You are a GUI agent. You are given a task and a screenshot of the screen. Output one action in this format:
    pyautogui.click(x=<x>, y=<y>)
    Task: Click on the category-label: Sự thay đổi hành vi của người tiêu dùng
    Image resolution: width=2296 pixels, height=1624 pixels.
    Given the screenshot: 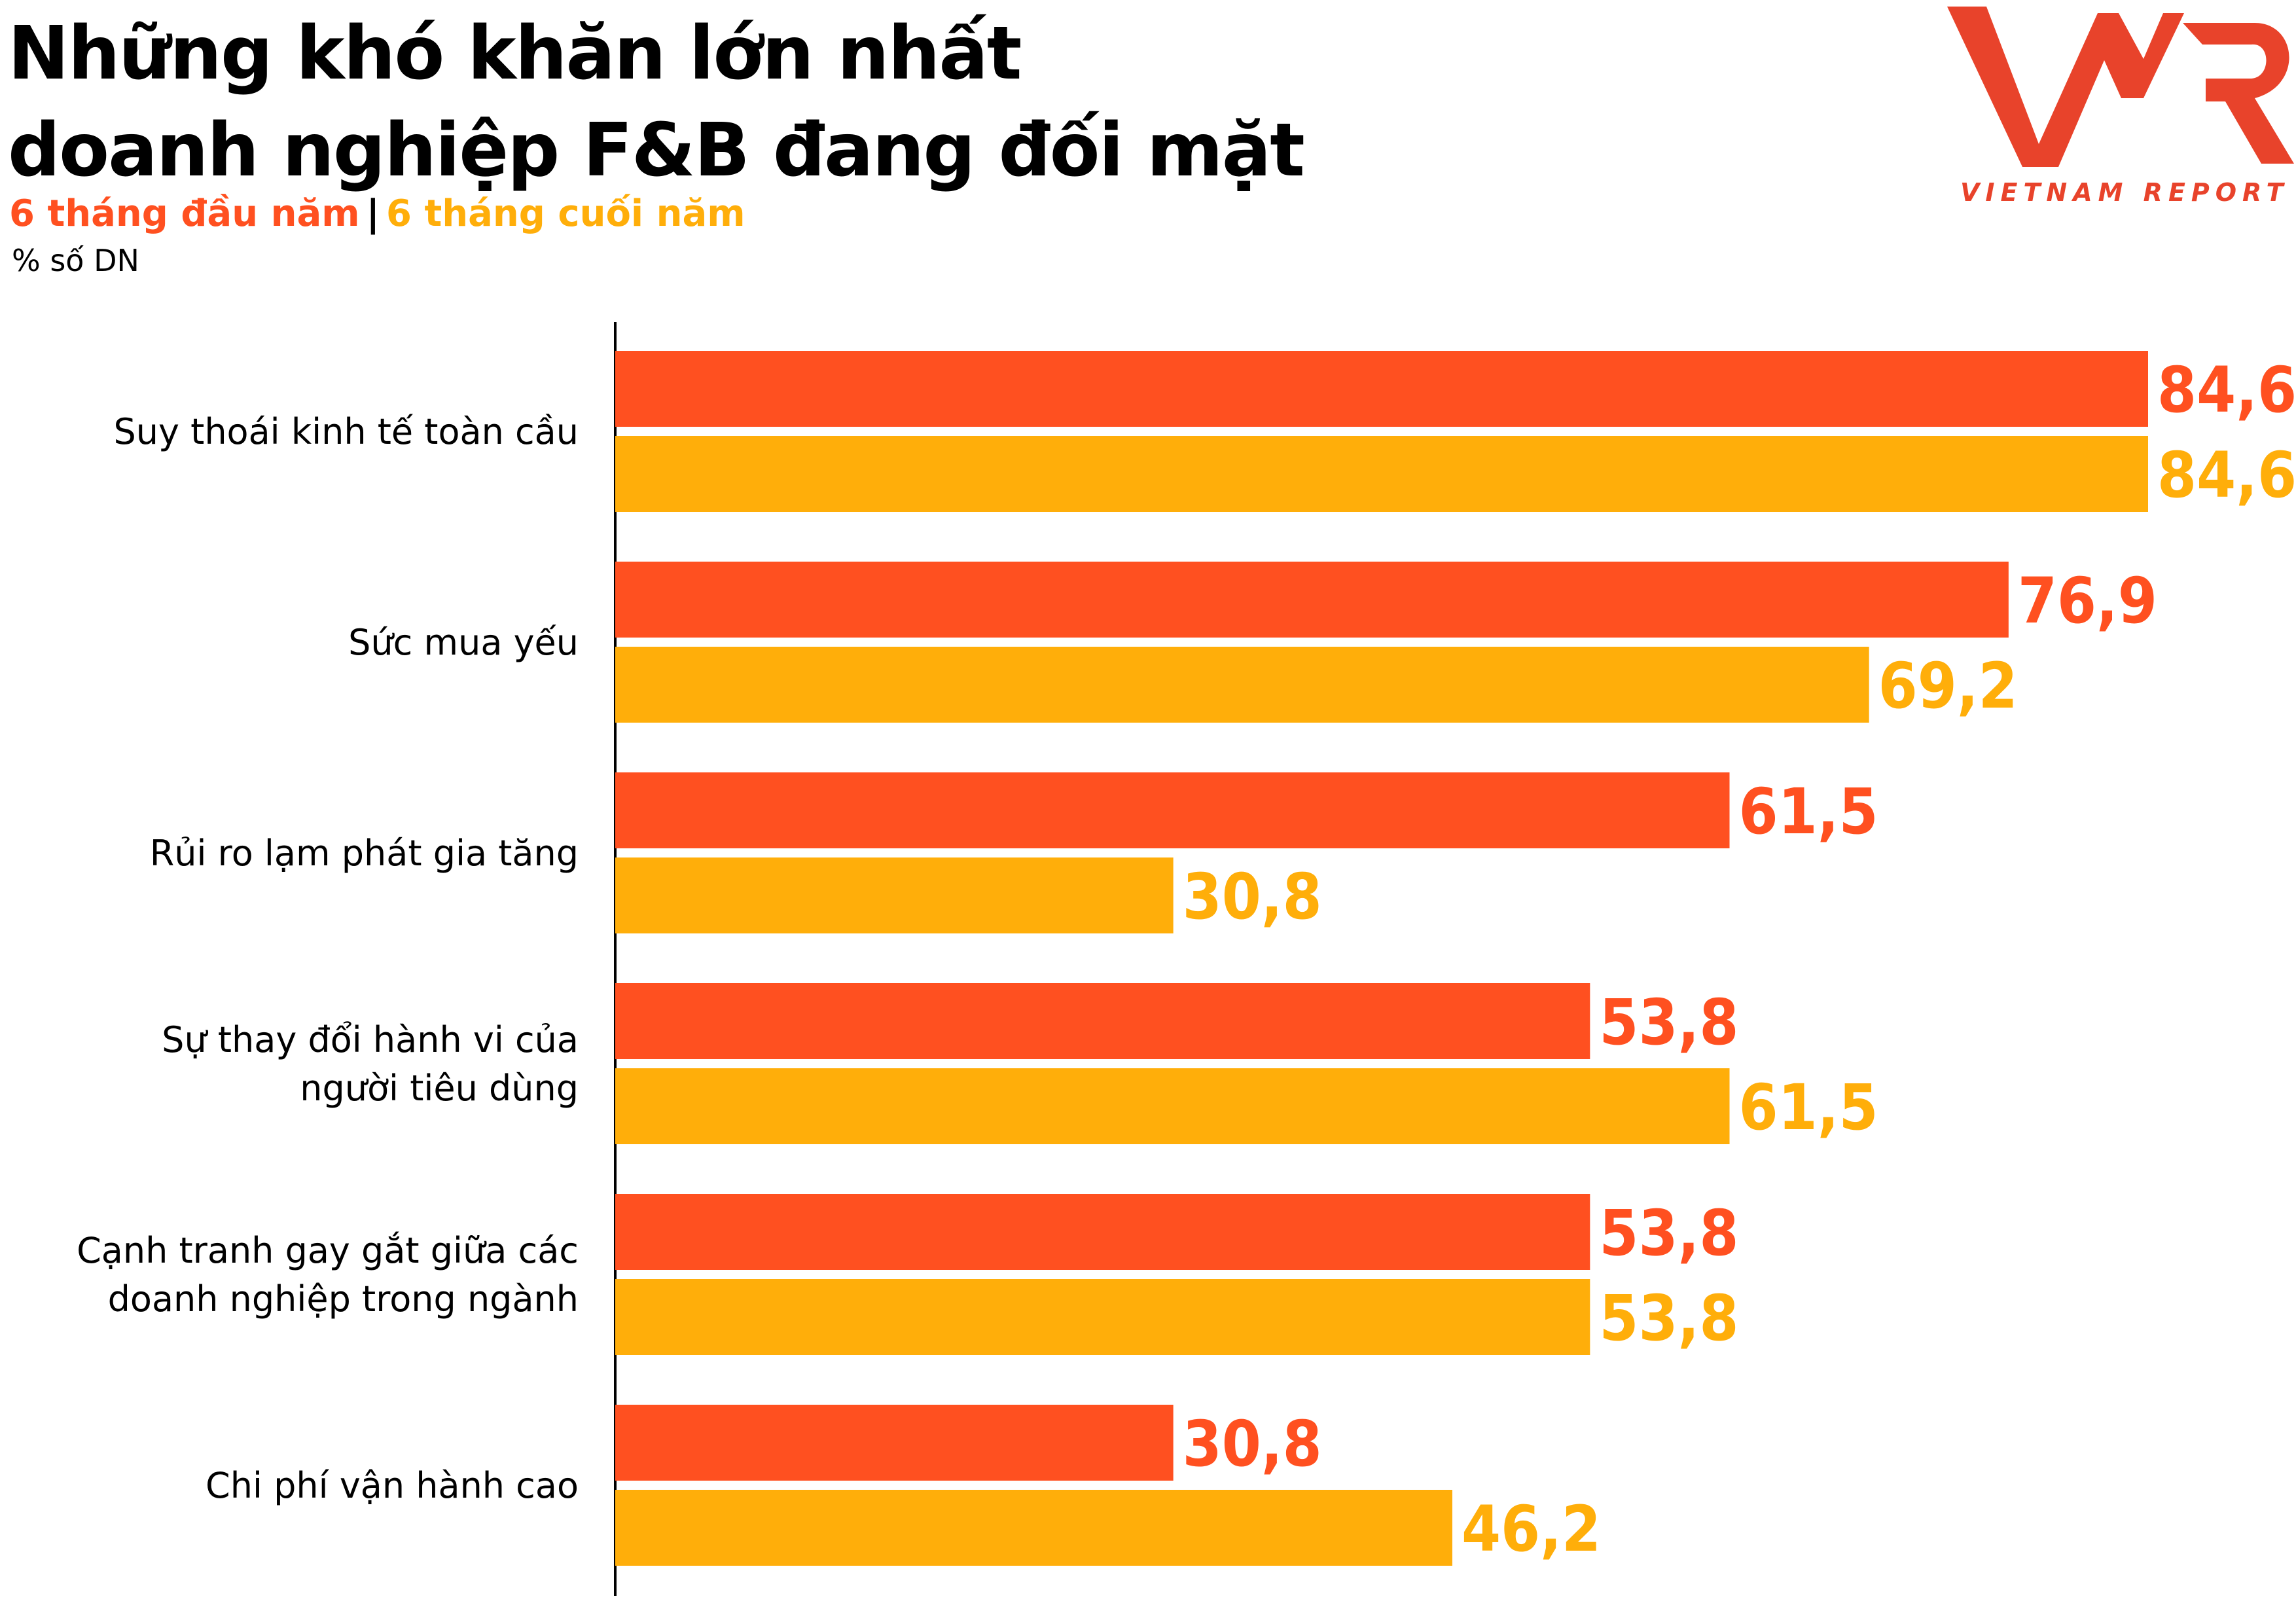 What is the action you would take?
    pyautogui.click(x=370, y=1064)
    